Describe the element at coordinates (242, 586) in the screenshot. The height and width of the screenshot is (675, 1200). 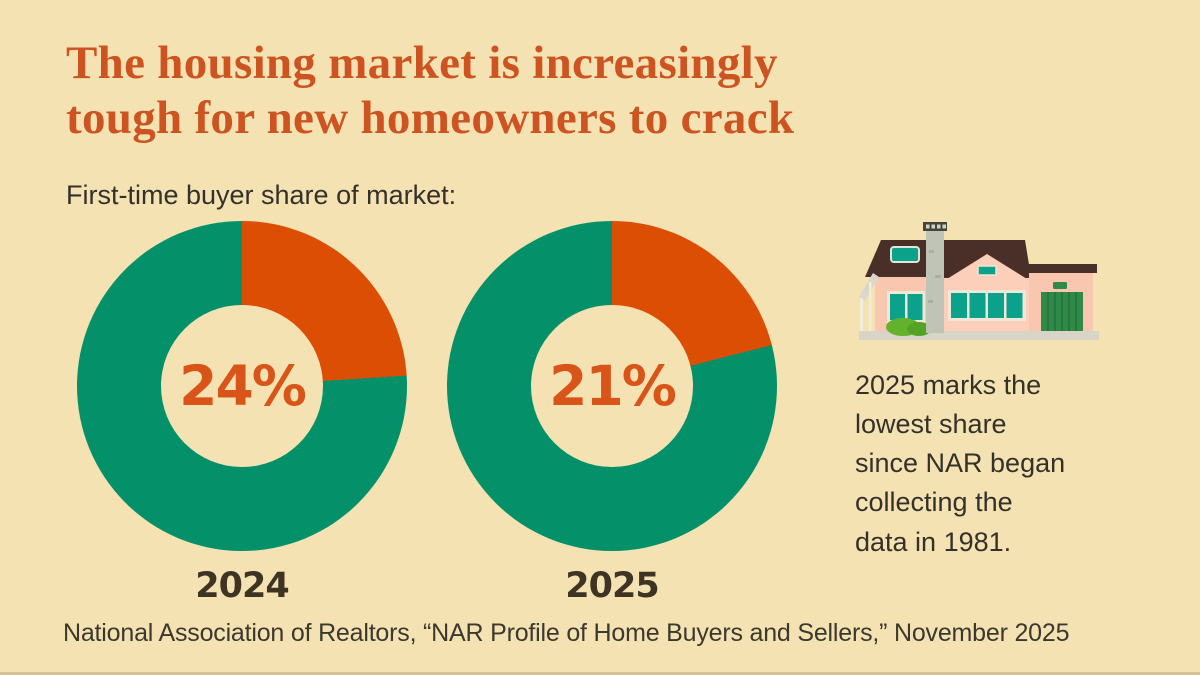
I see `year-label-2024: 2024` at that location.